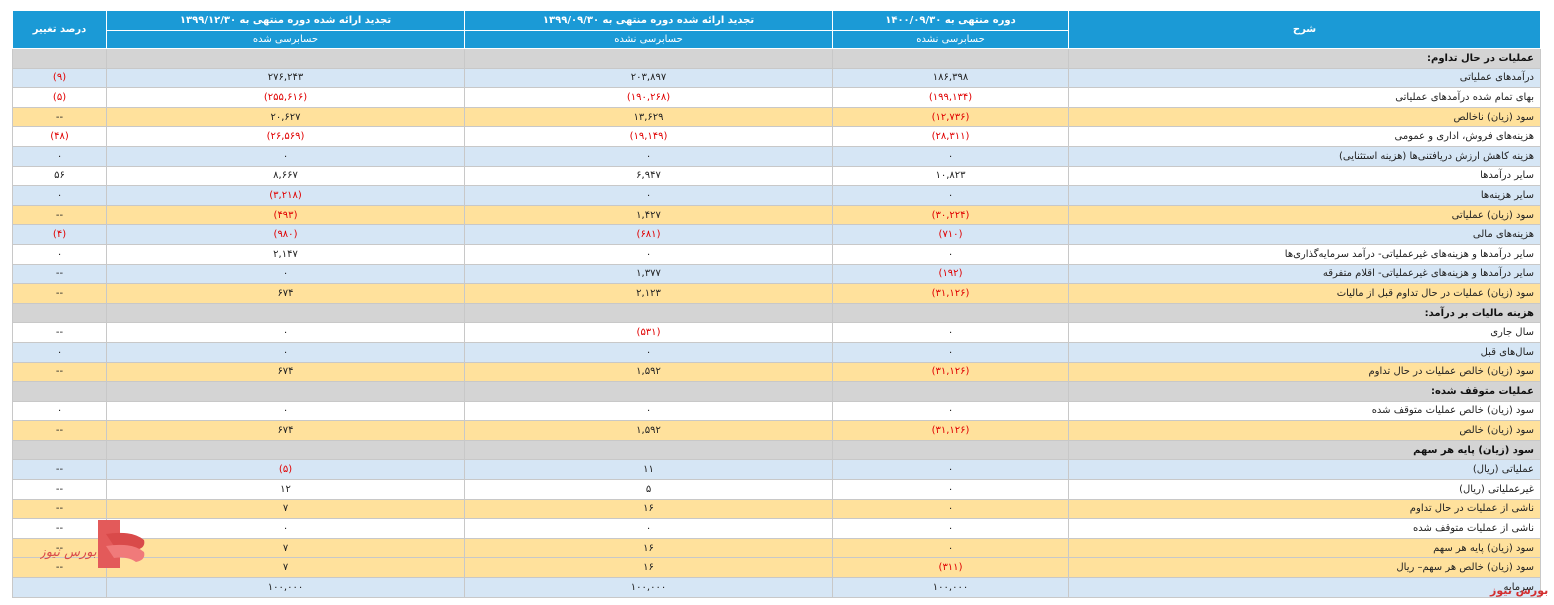 The height and width of the screenshot is (605, 1554). What do you see at coordinates (1304, 29) in the screenshot?
I see `header-description: شرح` at bounding box center [1304, 29].